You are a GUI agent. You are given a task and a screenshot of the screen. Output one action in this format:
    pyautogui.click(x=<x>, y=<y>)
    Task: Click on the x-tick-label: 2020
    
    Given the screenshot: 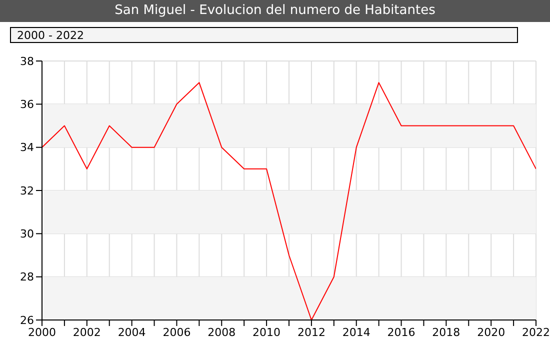 What is the action you would take?
    pyautogui.click(x=491, y=332)
    